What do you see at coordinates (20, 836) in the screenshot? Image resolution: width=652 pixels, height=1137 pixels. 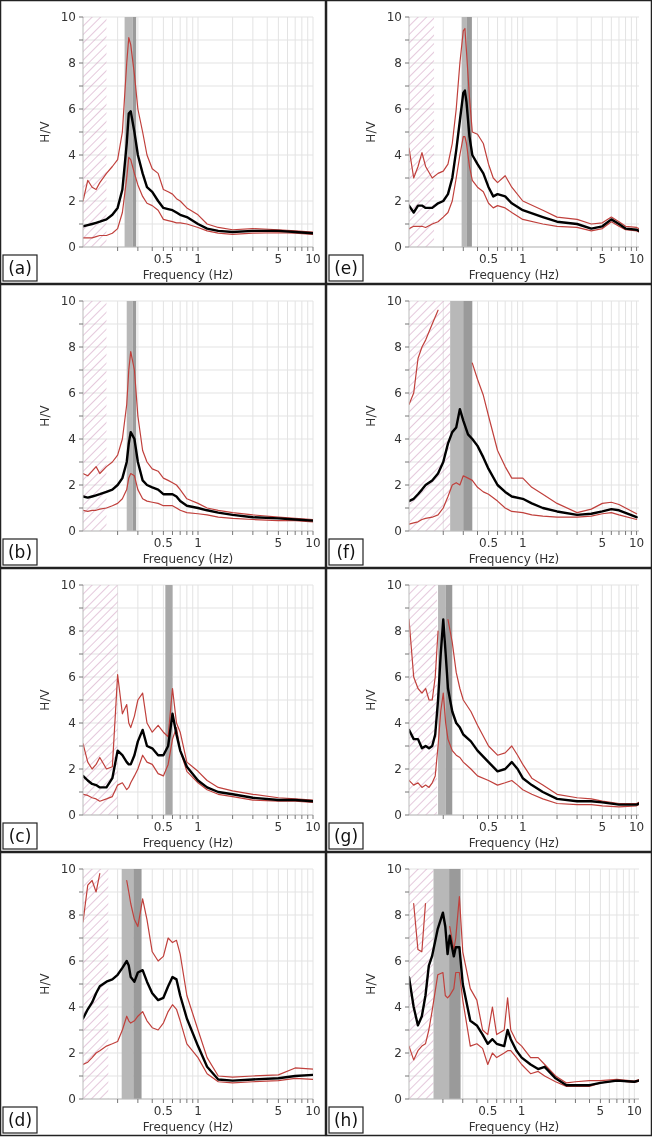 I see `text: (c)` at bounding box center [20, 836].